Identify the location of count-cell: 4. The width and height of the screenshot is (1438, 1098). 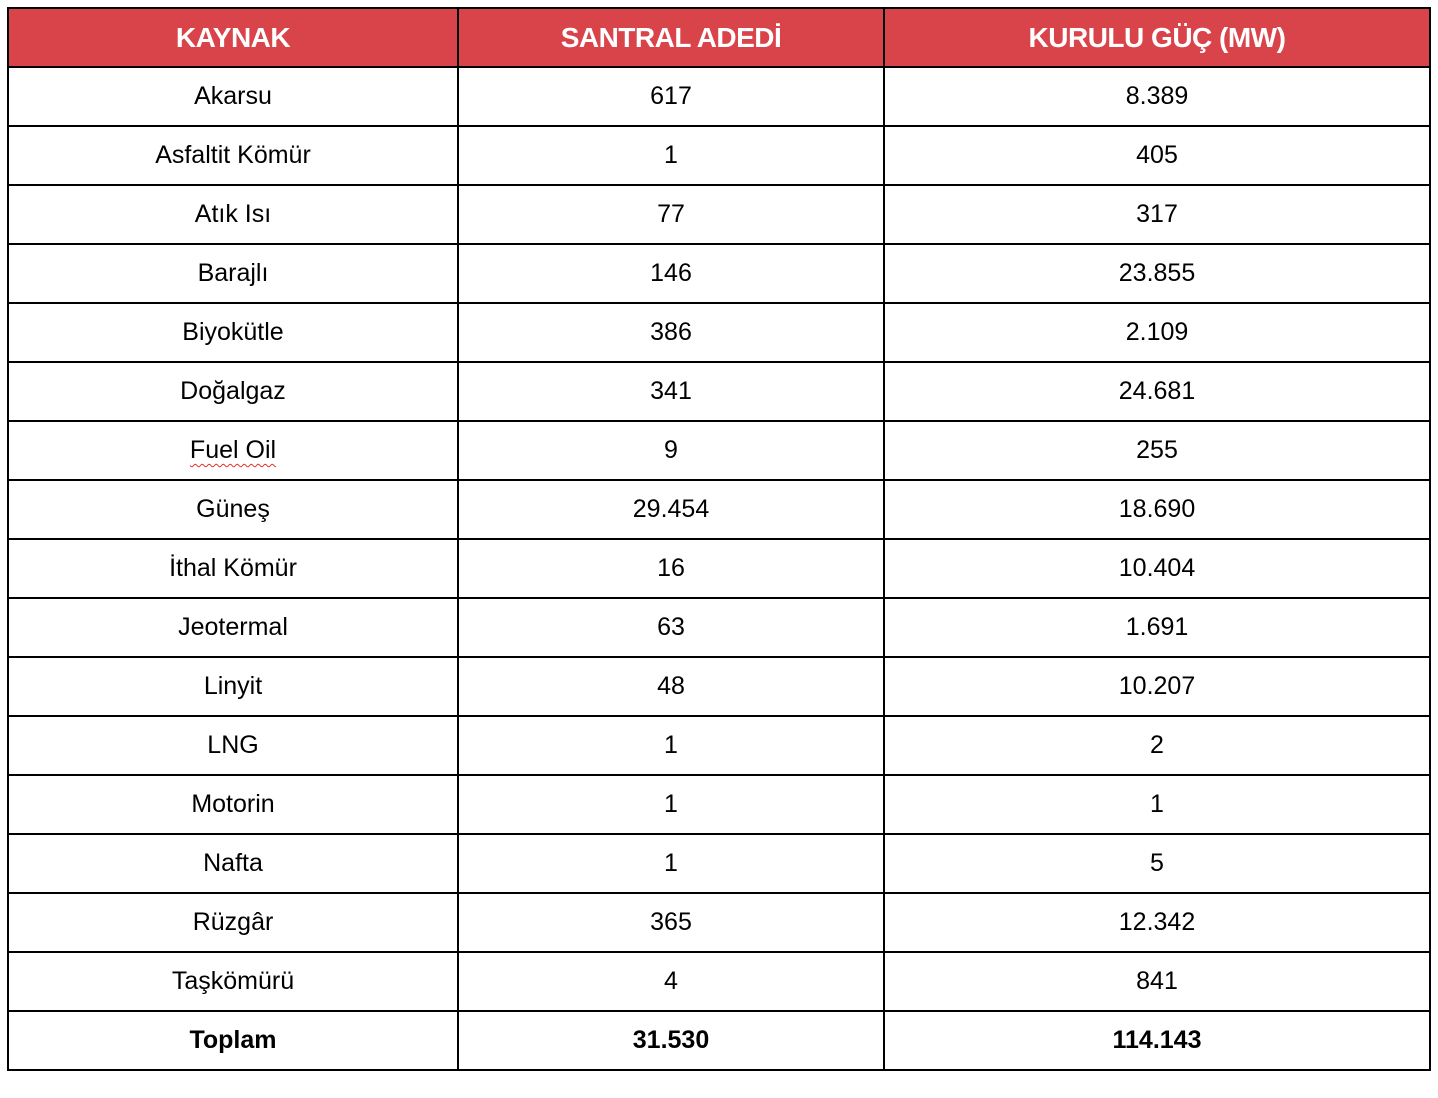
(671, 981).